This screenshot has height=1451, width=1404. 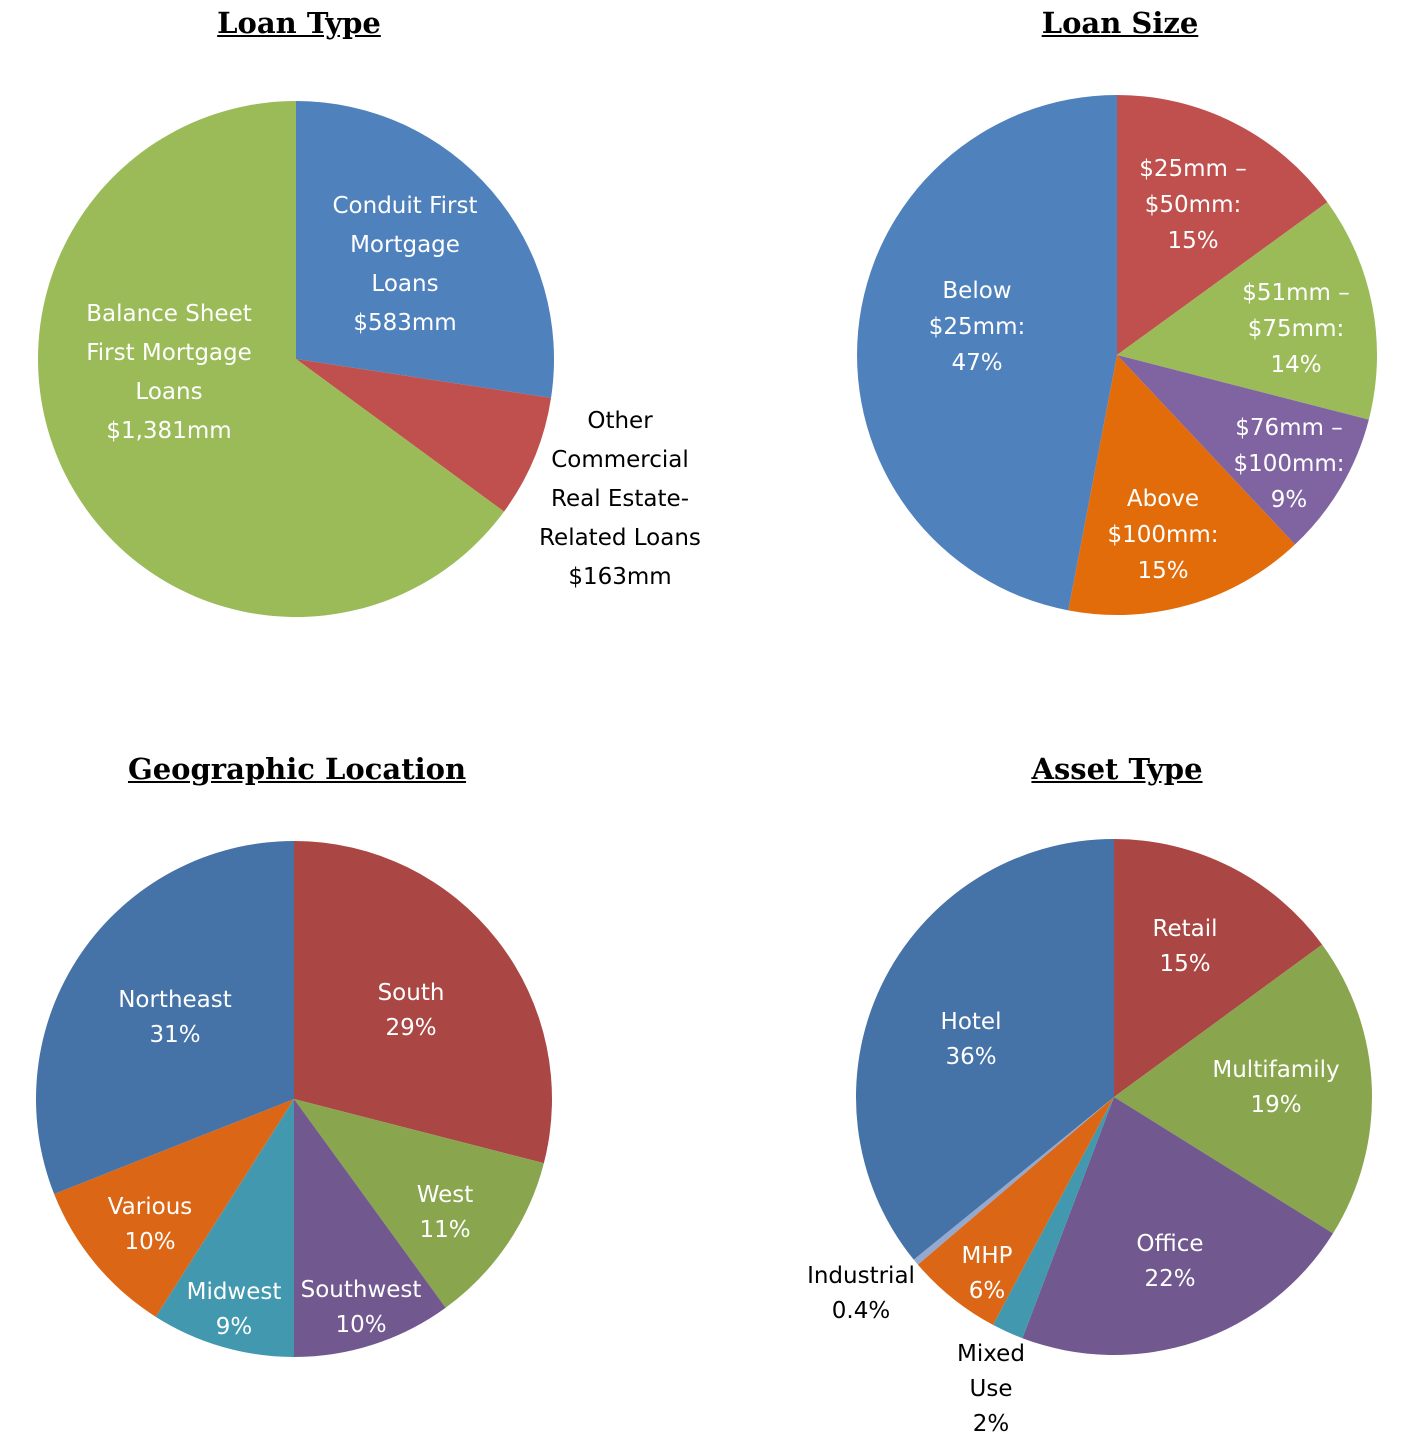 What do you see at coordinates (445, 1212) in the screenshot?
I see `data-label-west: West 11%` at bounding box center [445, 1212].